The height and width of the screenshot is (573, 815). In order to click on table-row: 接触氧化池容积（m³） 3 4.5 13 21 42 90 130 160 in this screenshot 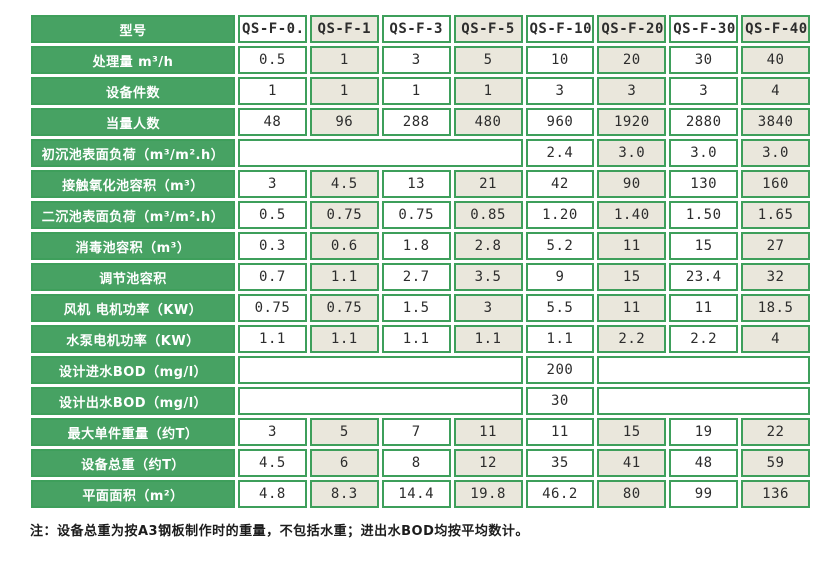, I will do `click(420, 184)`.